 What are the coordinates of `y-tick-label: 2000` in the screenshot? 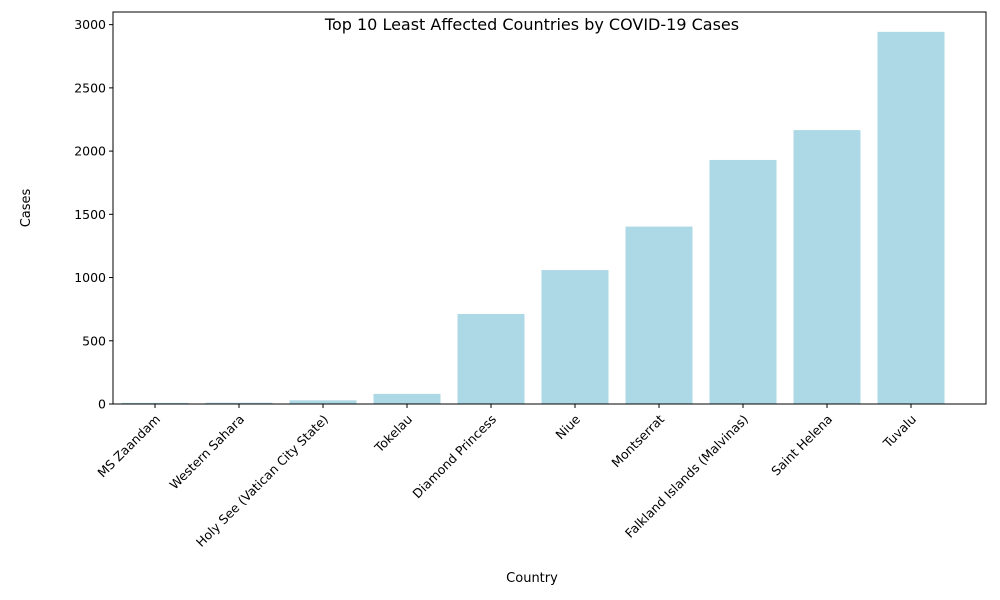 It's located at (90, 151).